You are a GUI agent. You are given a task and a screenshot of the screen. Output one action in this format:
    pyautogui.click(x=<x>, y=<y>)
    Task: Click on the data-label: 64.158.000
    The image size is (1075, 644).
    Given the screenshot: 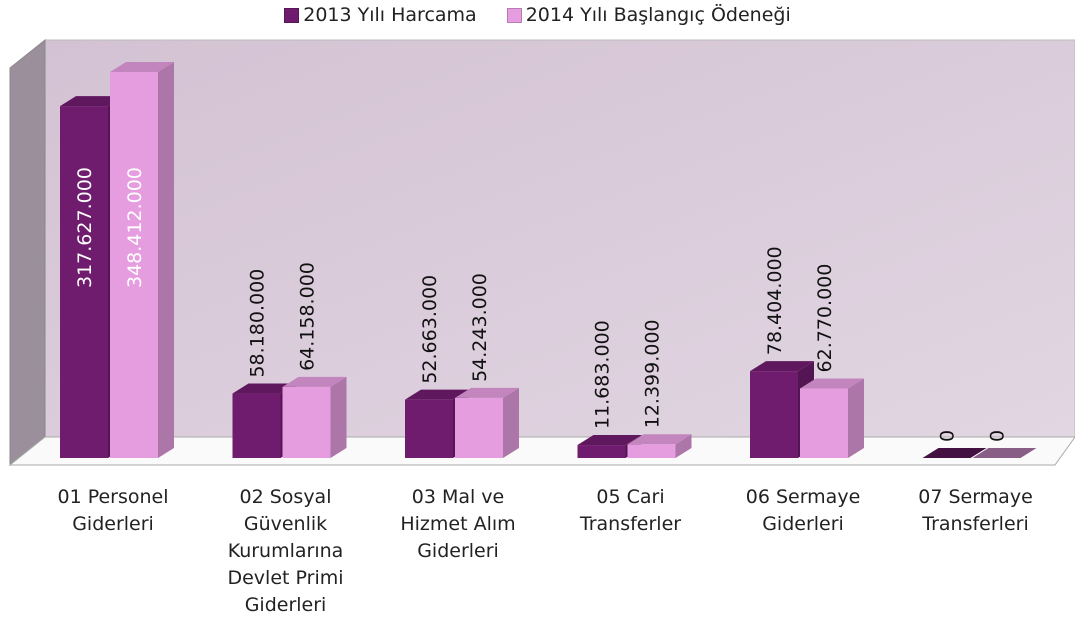 What is the action you would take?
    pyautogui.click(x=308, y=316)
    